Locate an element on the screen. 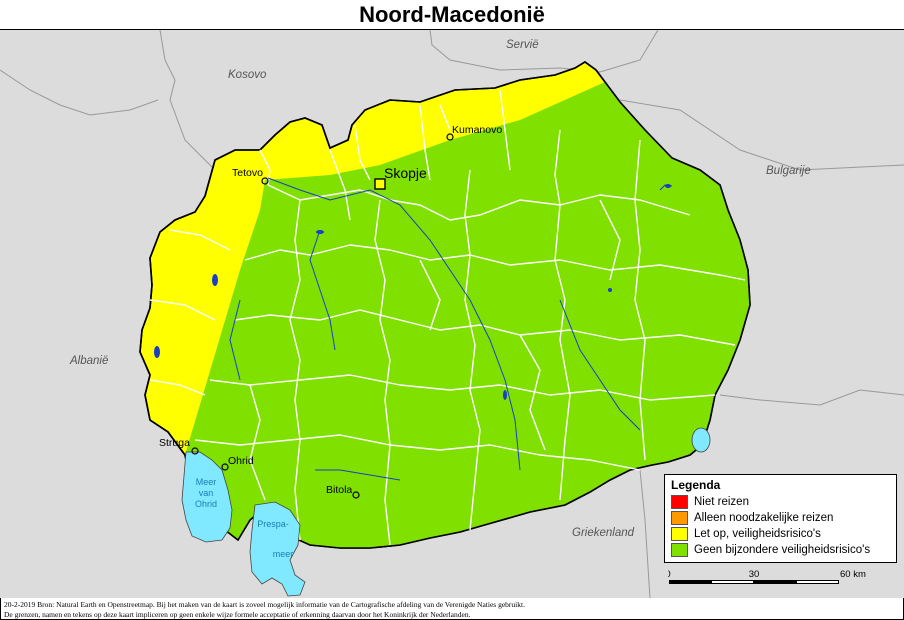  city-marker-ohrid is located at coordinates (225, 467).